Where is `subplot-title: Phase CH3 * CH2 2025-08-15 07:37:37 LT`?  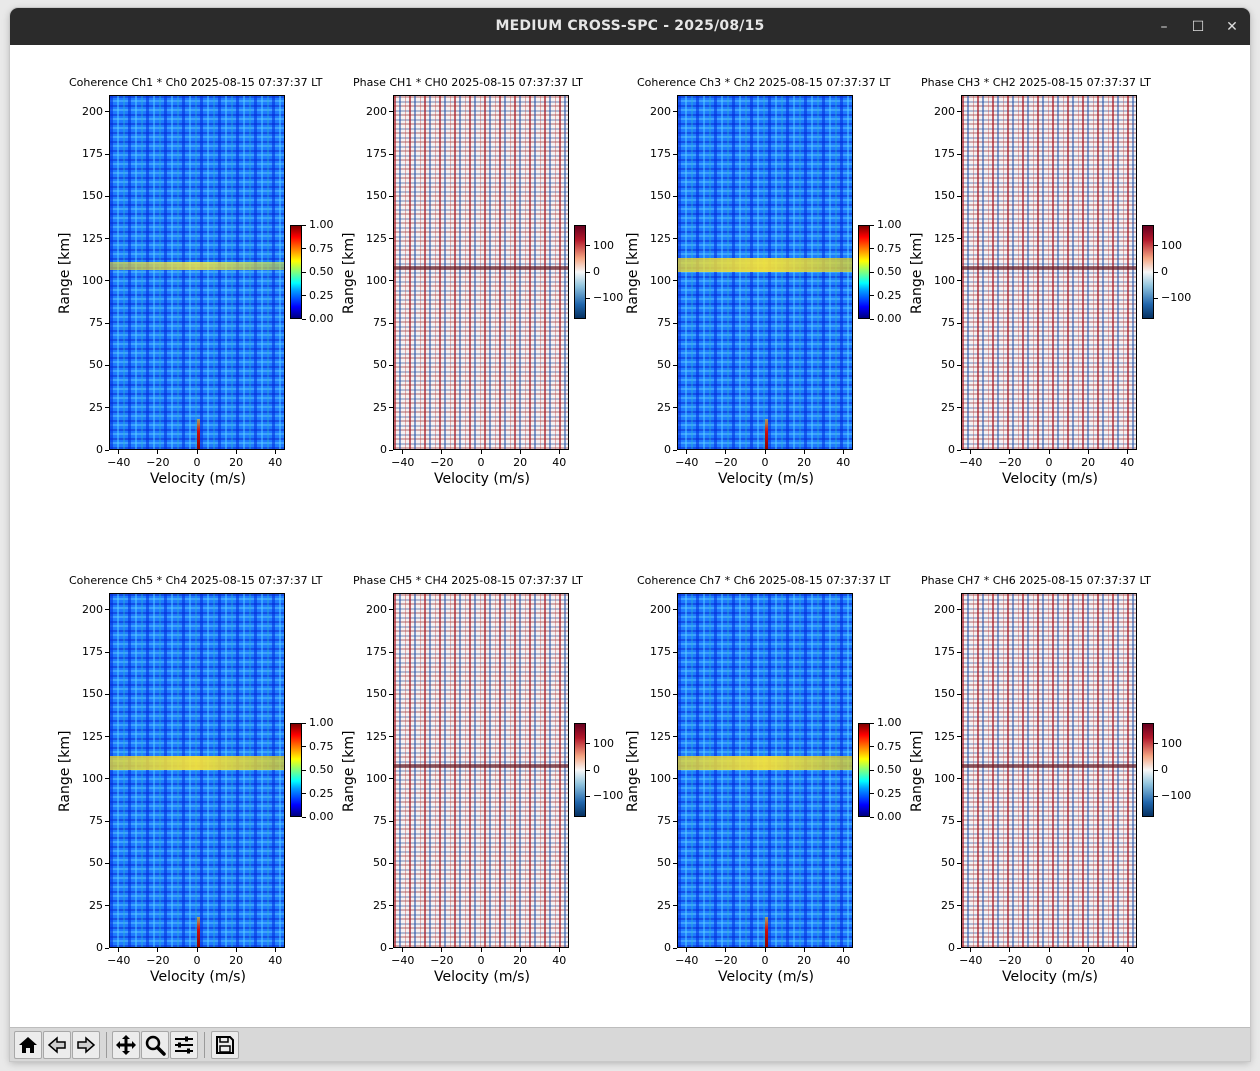
subplot-title: Phase CH3 * CH2 2025-08-15 07:37:37 LT is located at coordinates (1036, 82).